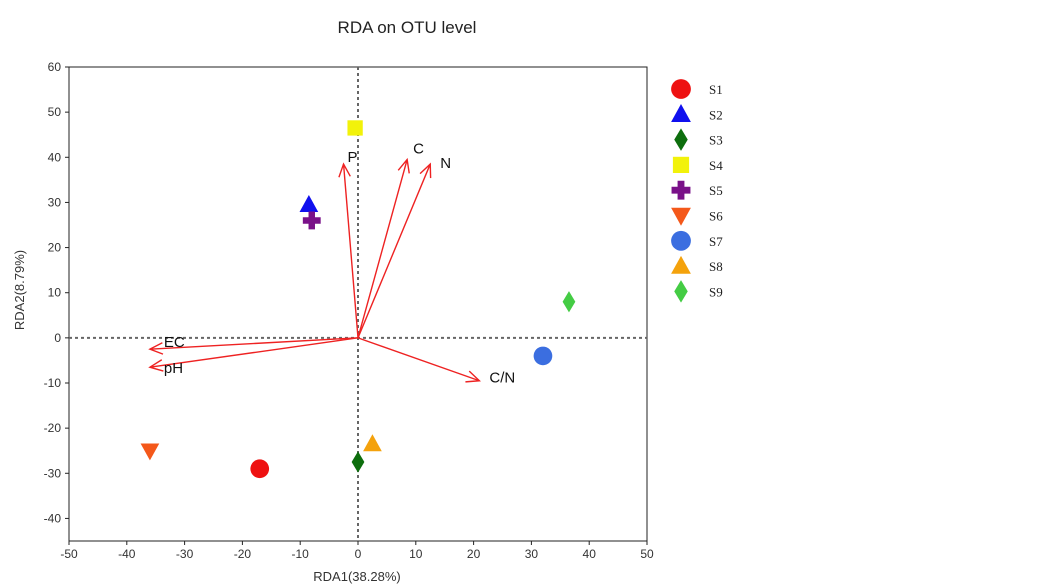 The width and height of the screenshot is (1041, 584). I want to click on x-tick-label: 20, so click(474, 554).